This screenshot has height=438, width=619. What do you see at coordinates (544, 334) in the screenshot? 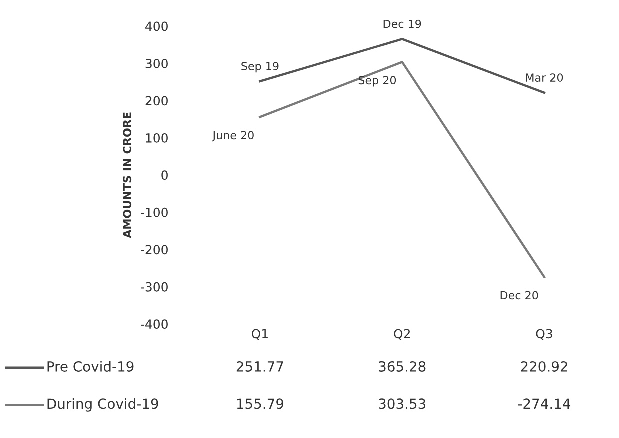
I see `x-tick-label: Q3` at bounding box center [544, 334].